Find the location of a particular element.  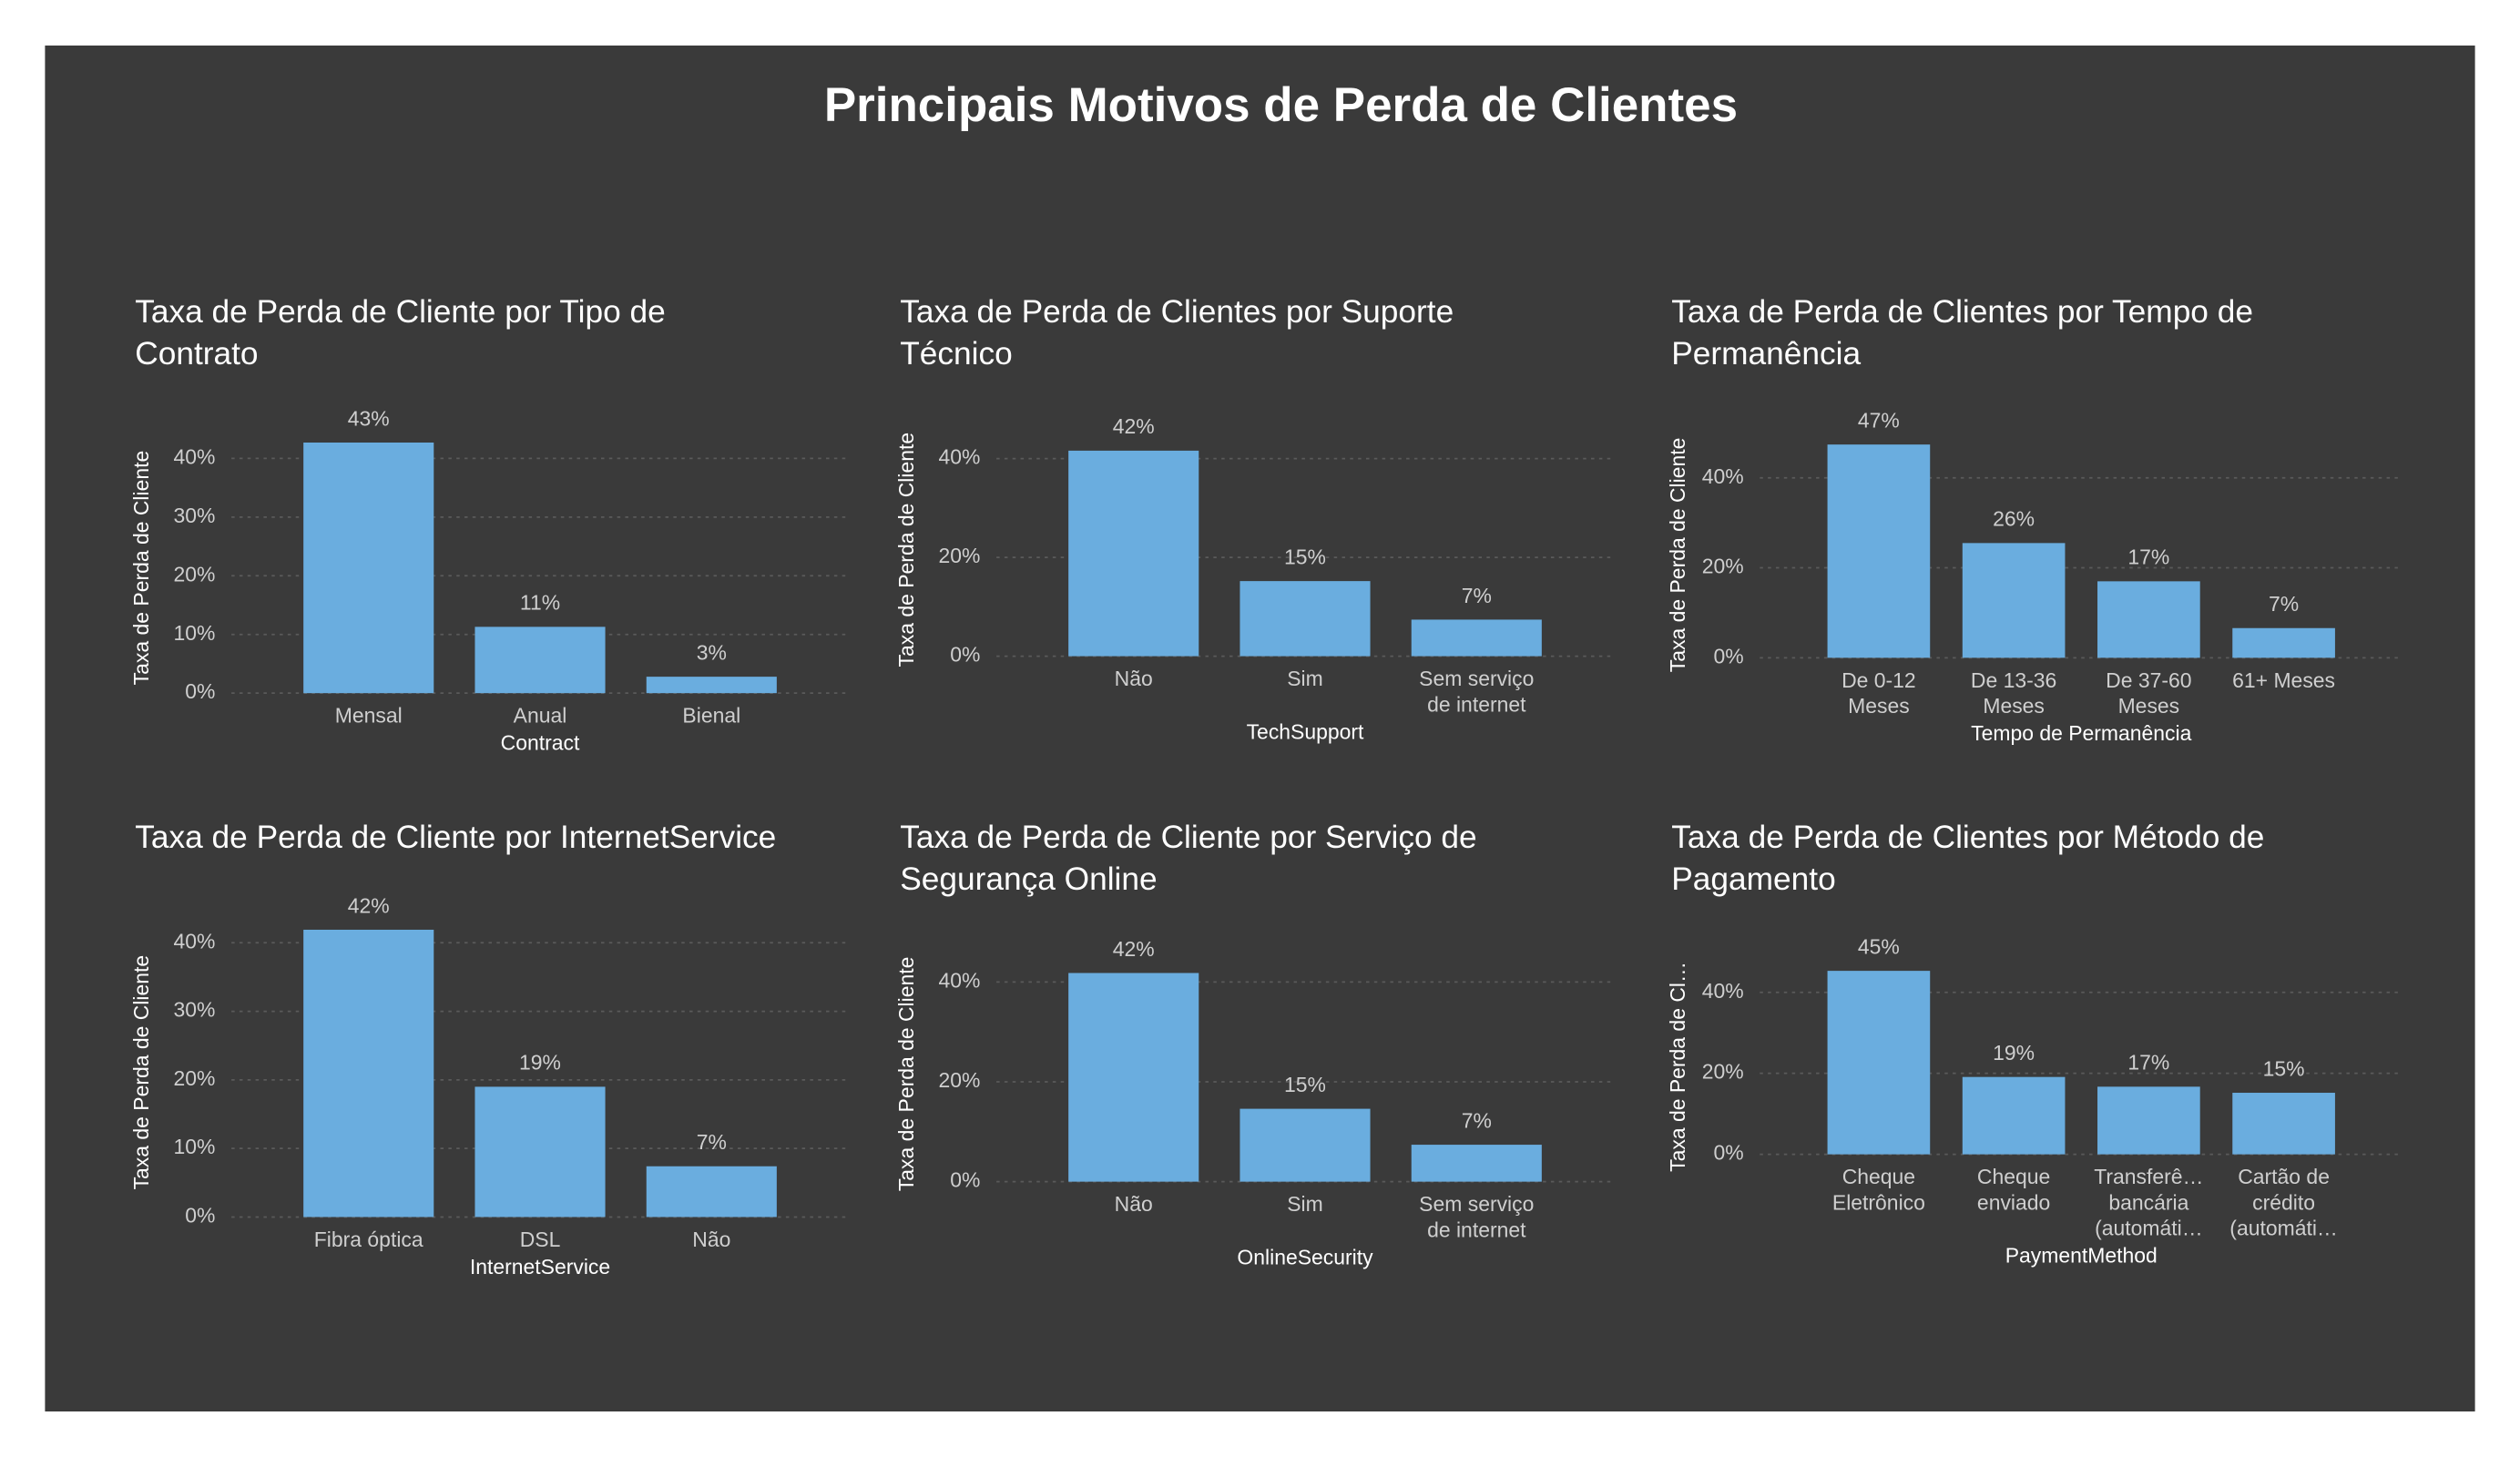

chart-title: Taxa de Perda de Cliente por Serviço de is located at coordinates (1188, 838).